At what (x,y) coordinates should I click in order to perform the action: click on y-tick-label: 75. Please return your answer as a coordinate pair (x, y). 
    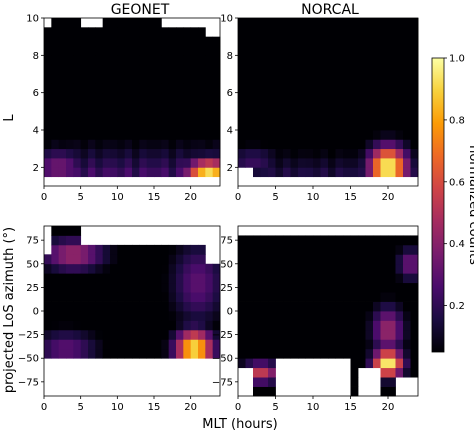
    Looking at the image, I should click on (32, 241).